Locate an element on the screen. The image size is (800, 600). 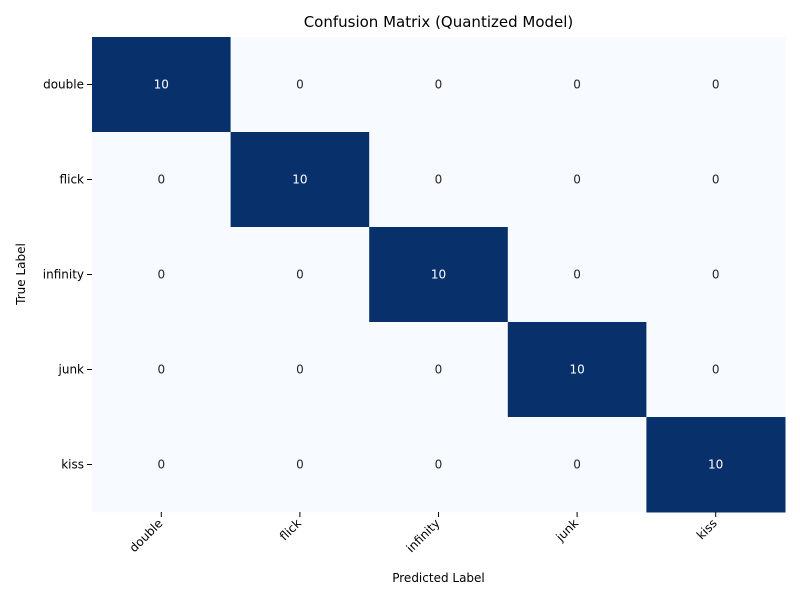
y-tick-label: junk is located at coordinates (71, 370).